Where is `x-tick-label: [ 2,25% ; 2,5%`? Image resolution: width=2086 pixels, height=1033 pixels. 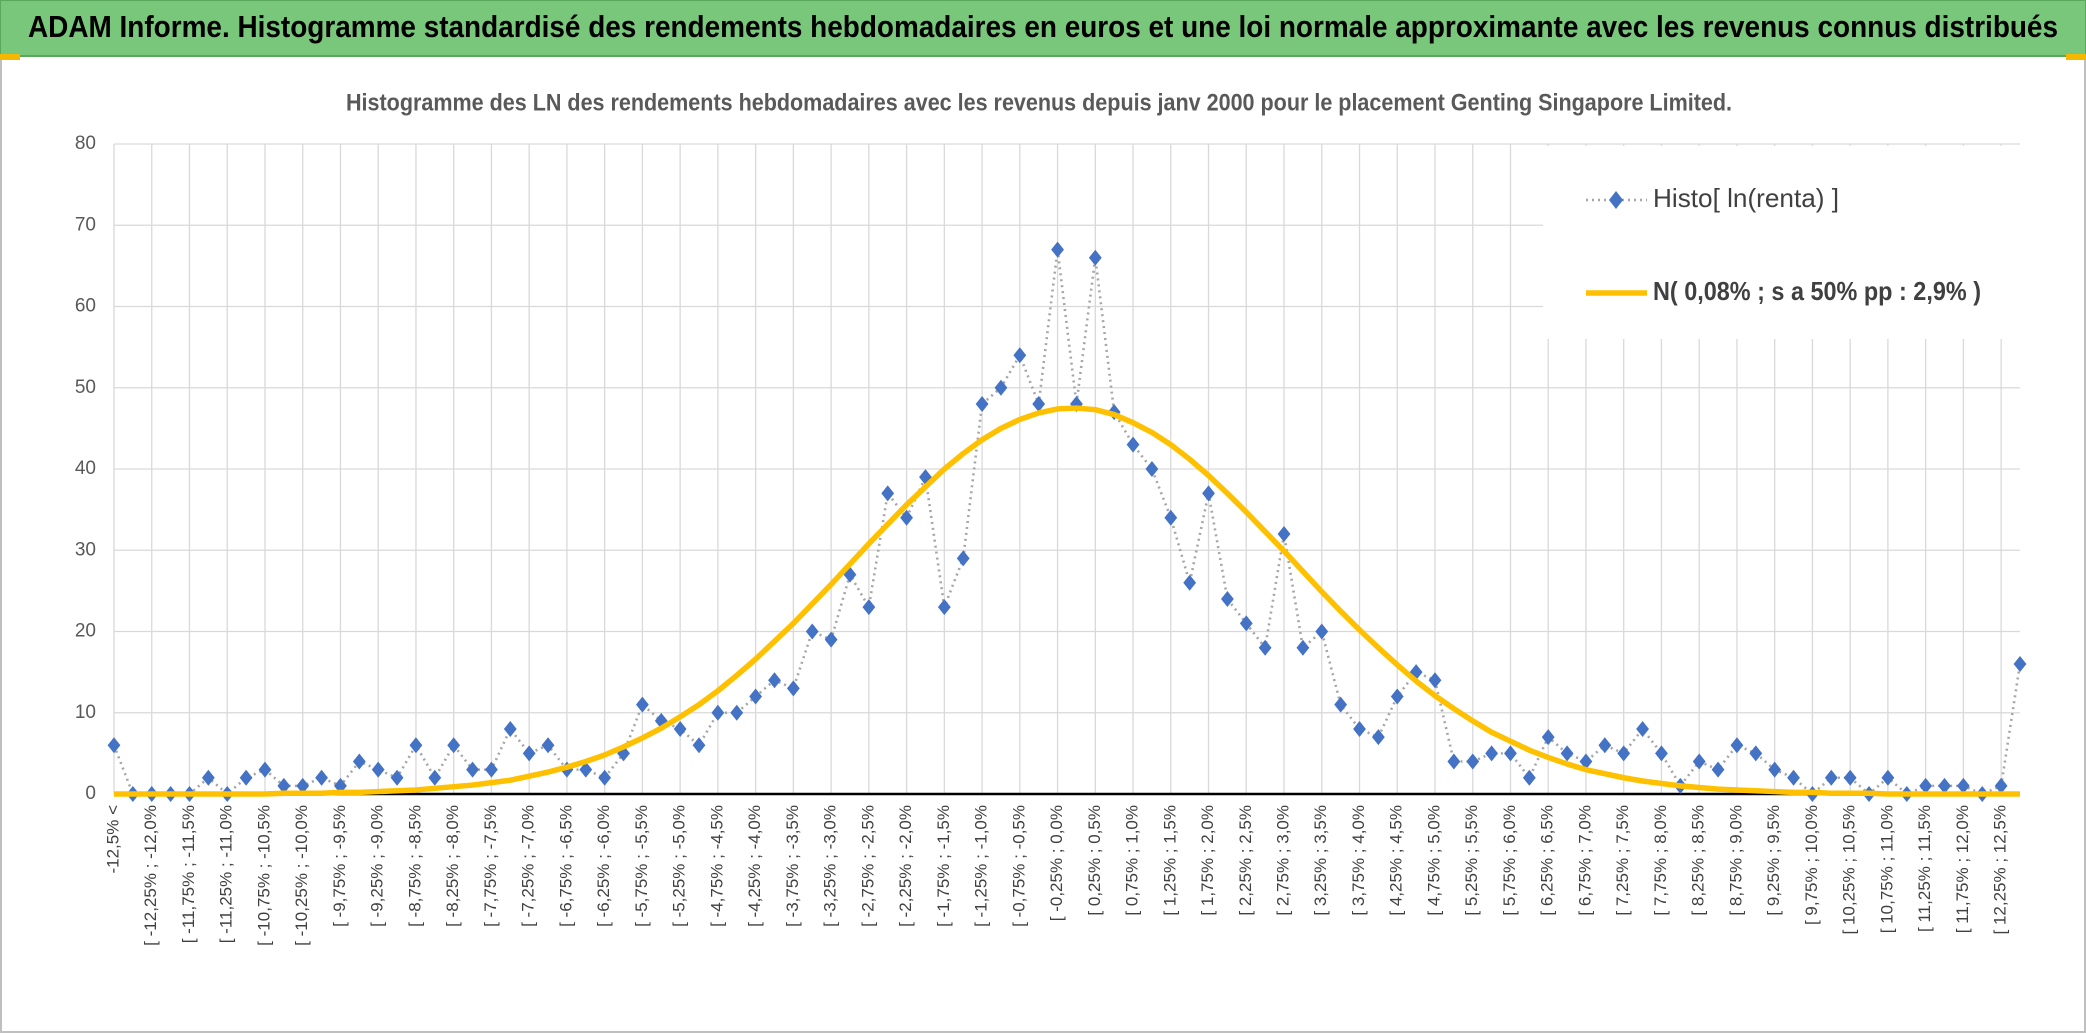
x-tick-label: [ 2,25% ; 2,5% is located at coordinates (1245, 860).